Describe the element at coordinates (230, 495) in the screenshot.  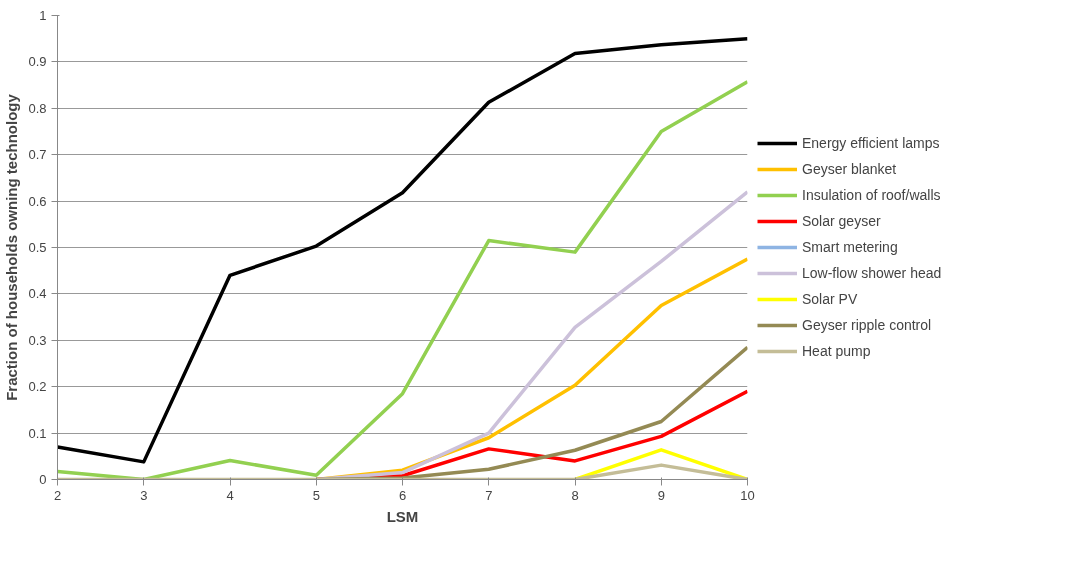
I see `x-tick-label: 4` at that location.